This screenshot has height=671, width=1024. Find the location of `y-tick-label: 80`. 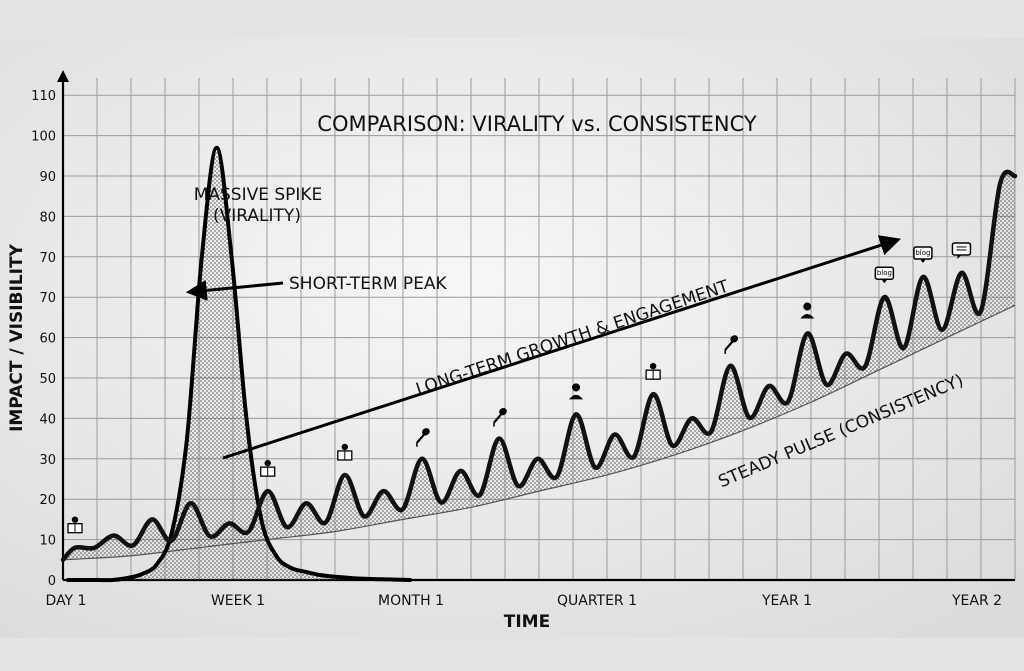

y-tick-label: 80 is located at coordinates (47, 217).